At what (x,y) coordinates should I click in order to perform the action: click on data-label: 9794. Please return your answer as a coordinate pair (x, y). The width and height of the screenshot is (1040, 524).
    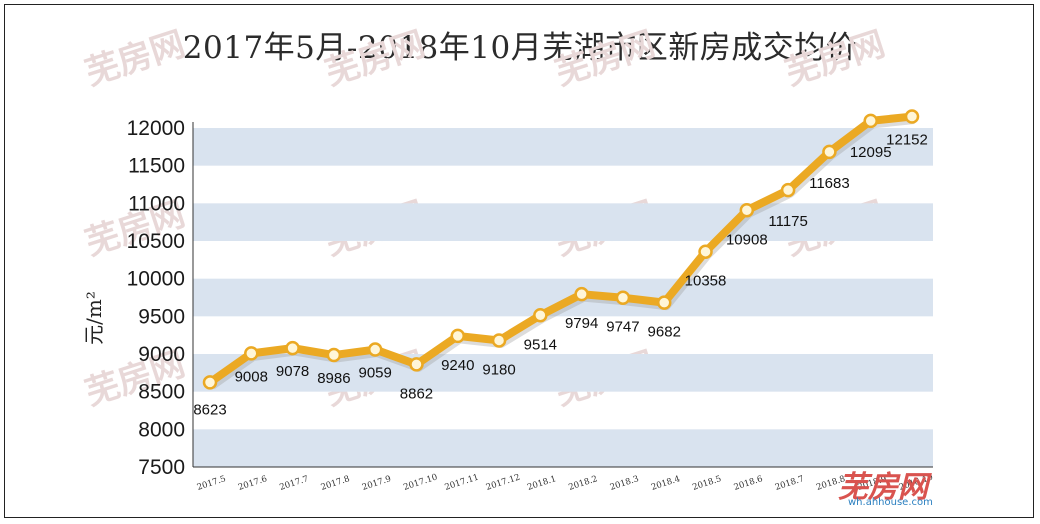
    Looking at the image, I should click on (581, 323).